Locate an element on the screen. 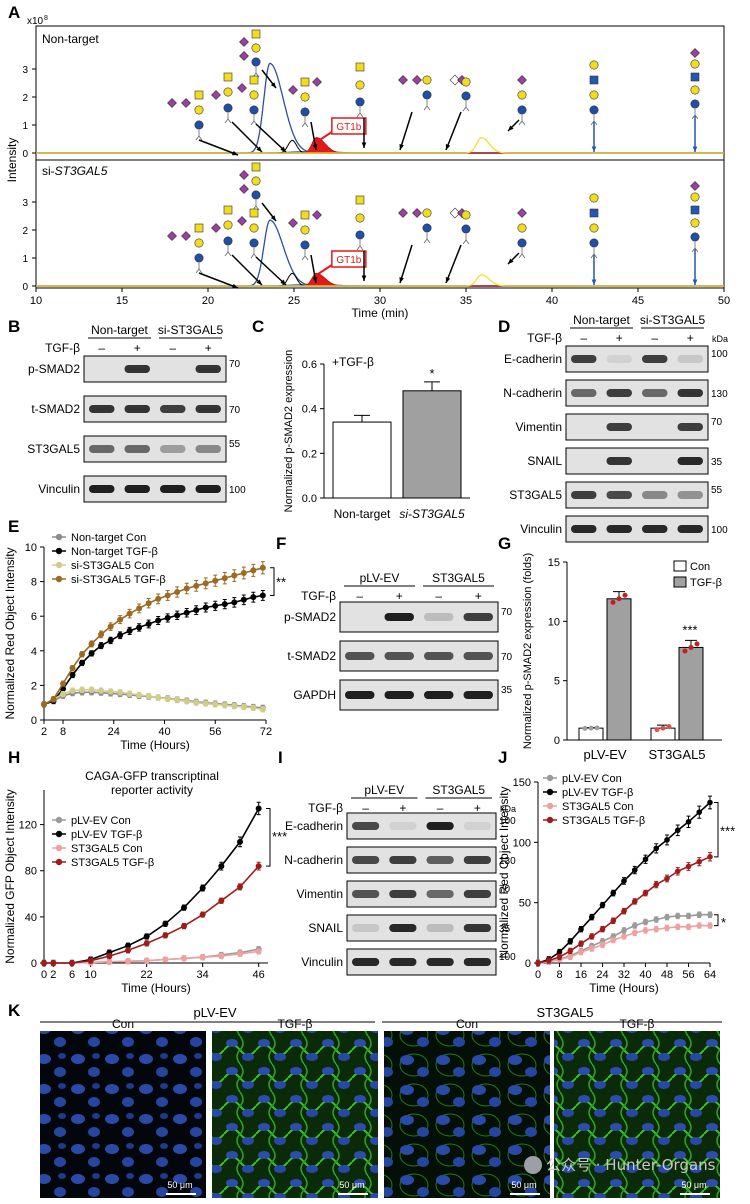 The image size is (750, 1204). gt1b-pointer is located at coordinates (325, 136).